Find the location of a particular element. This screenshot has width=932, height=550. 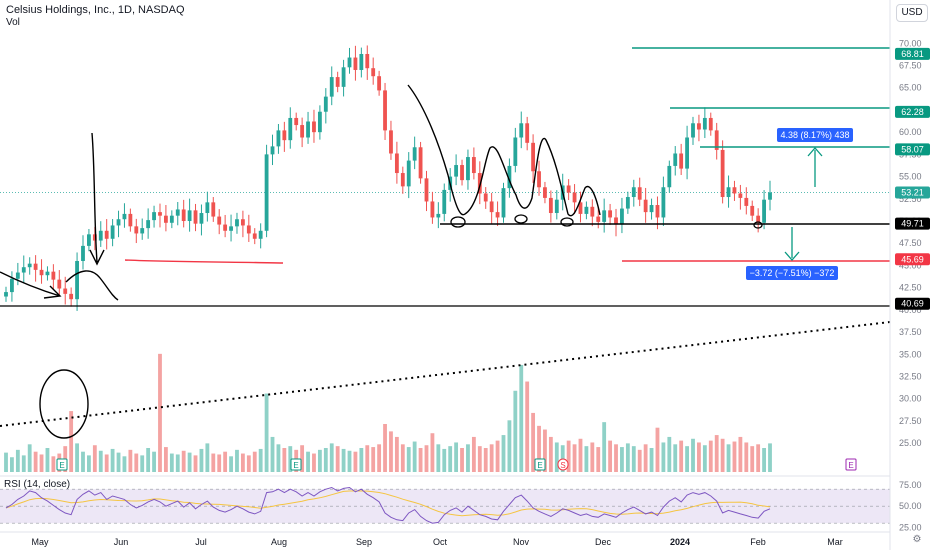

time-tick-label: 2024 is located at coordinates (680, 542).